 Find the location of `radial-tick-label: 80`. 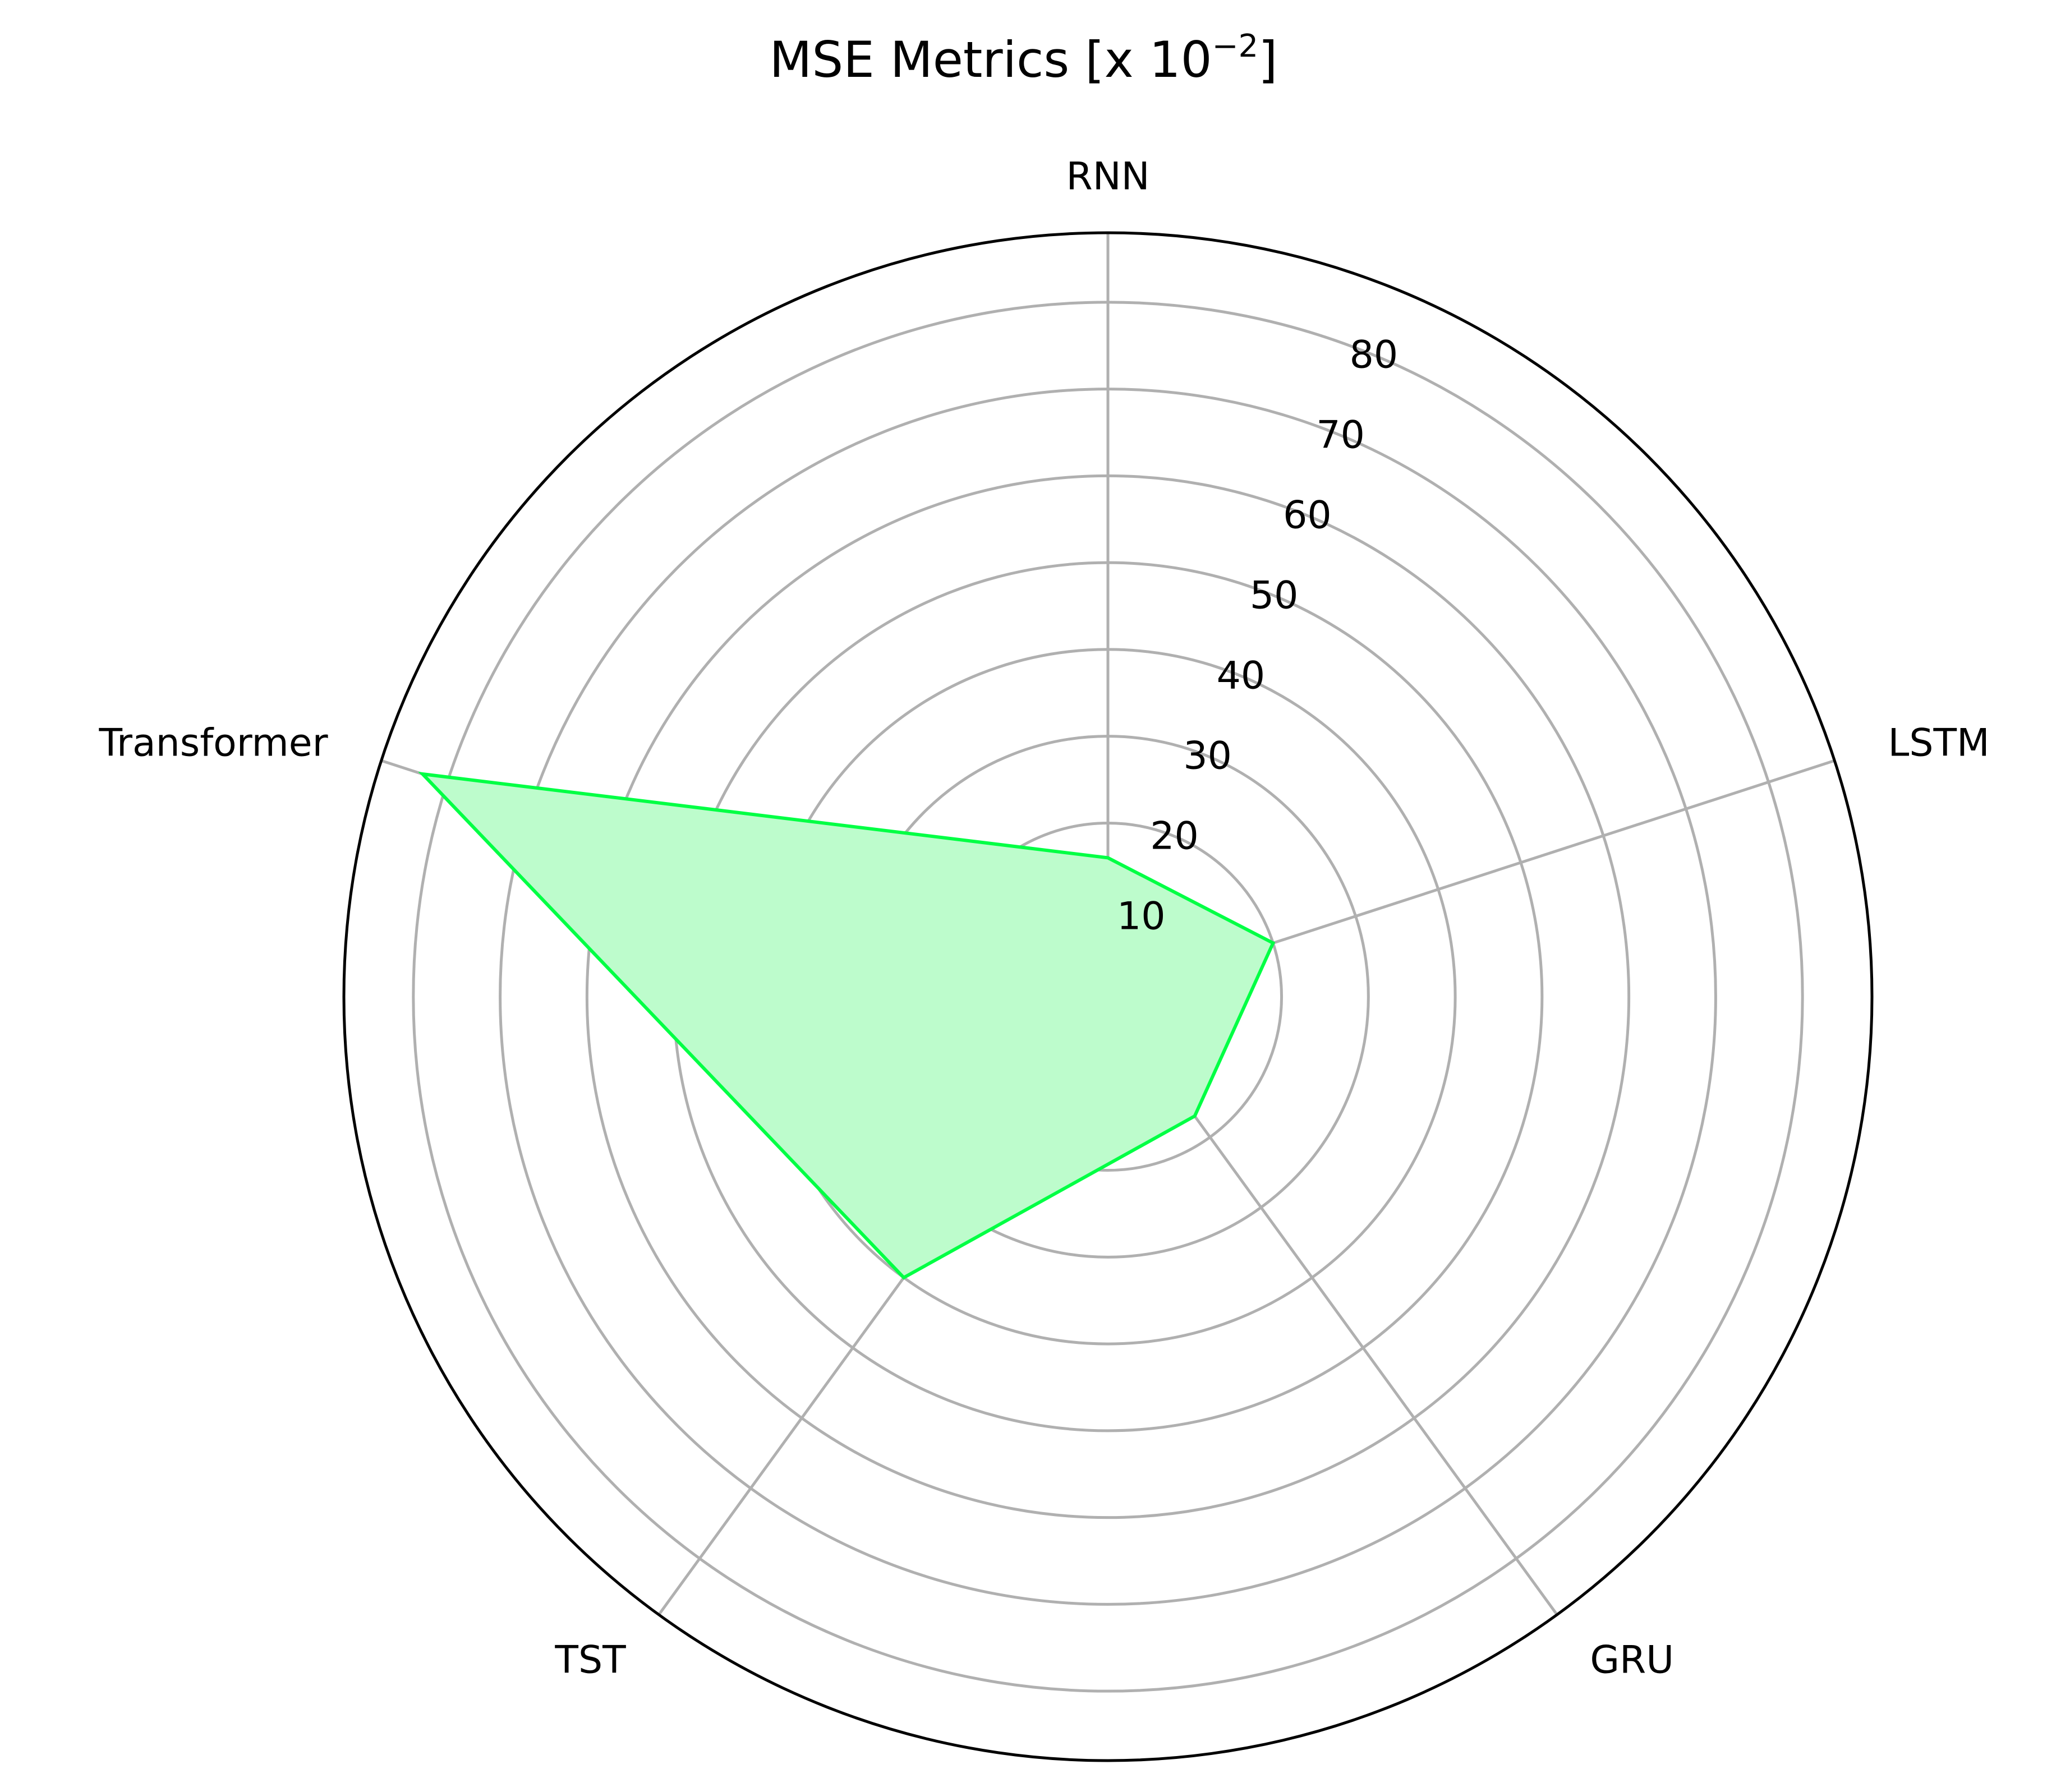

radial-tick-label: 80 is located at coordinates (1374, 355).